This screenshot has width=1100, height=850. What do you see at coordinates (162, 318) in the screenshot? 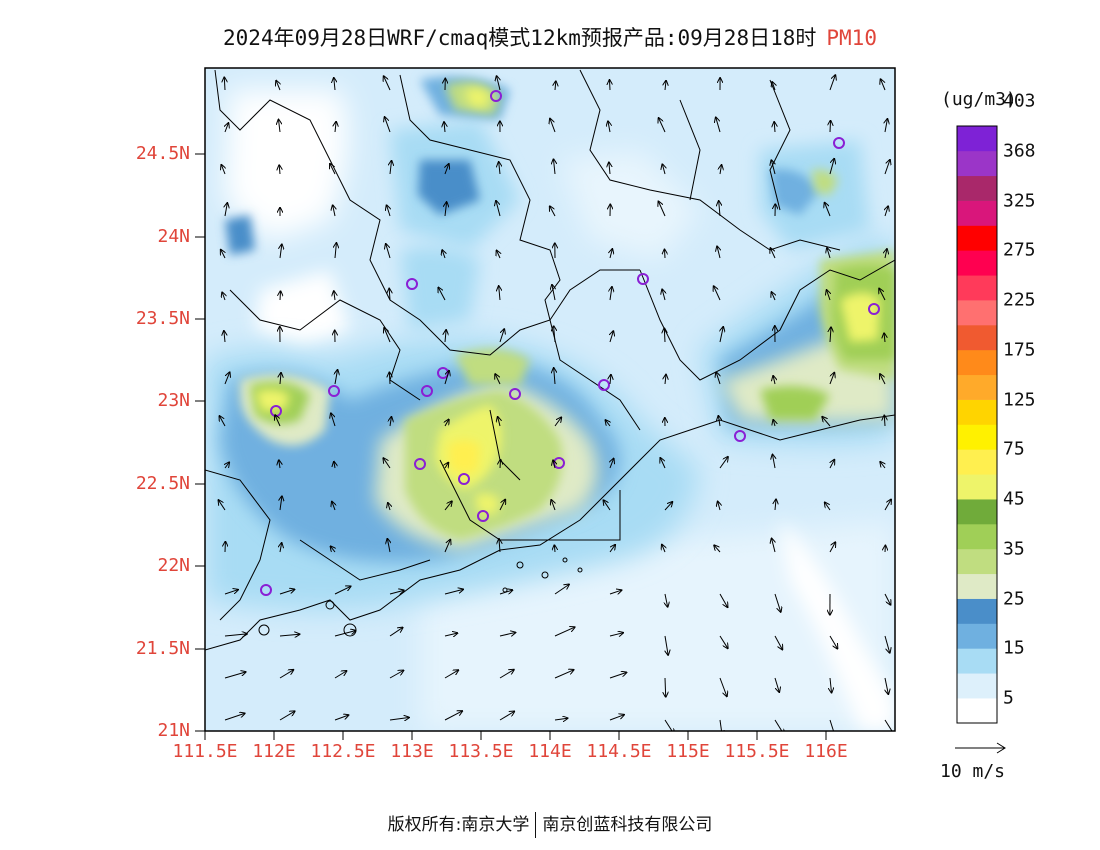
I see `lat-label: 23.5N` at bounding box center [162, 318].